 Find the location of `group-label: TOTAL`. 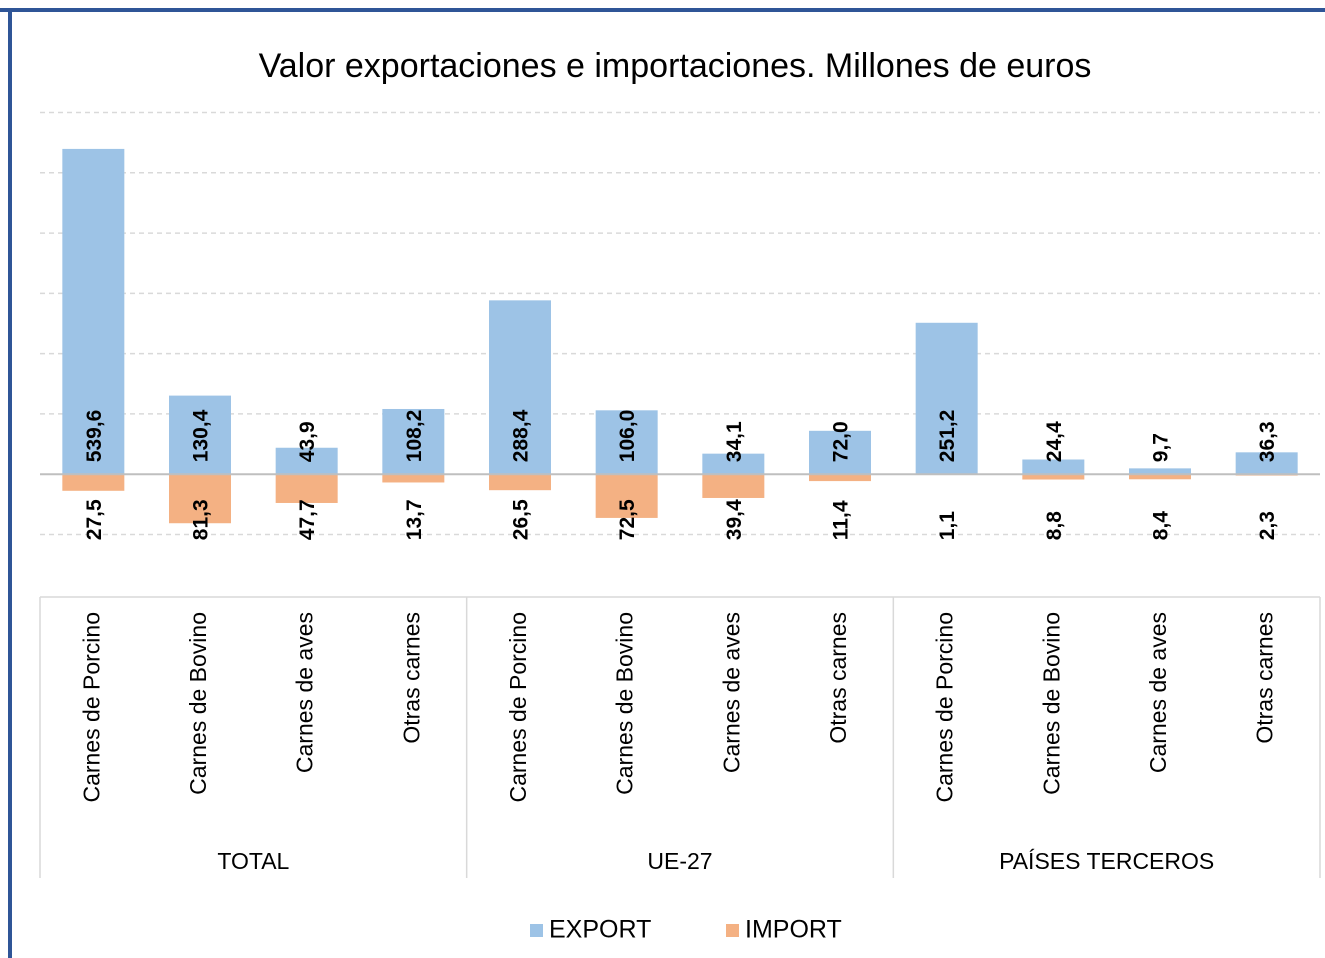

group-label: TOTAL is located at coordinates (253, 861).